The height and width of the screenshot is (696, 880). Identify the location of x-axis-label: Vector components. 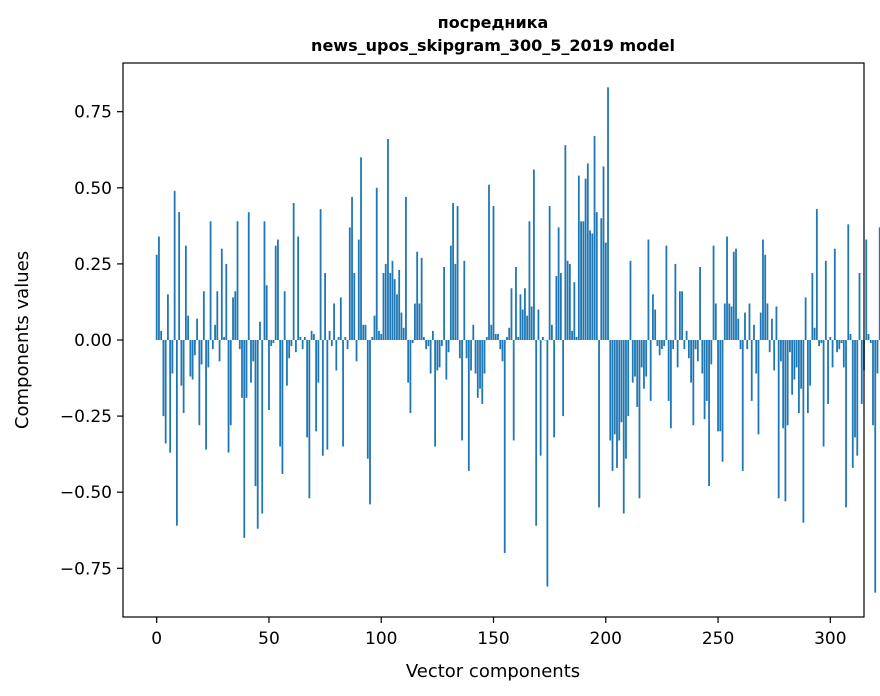
(493, 671).